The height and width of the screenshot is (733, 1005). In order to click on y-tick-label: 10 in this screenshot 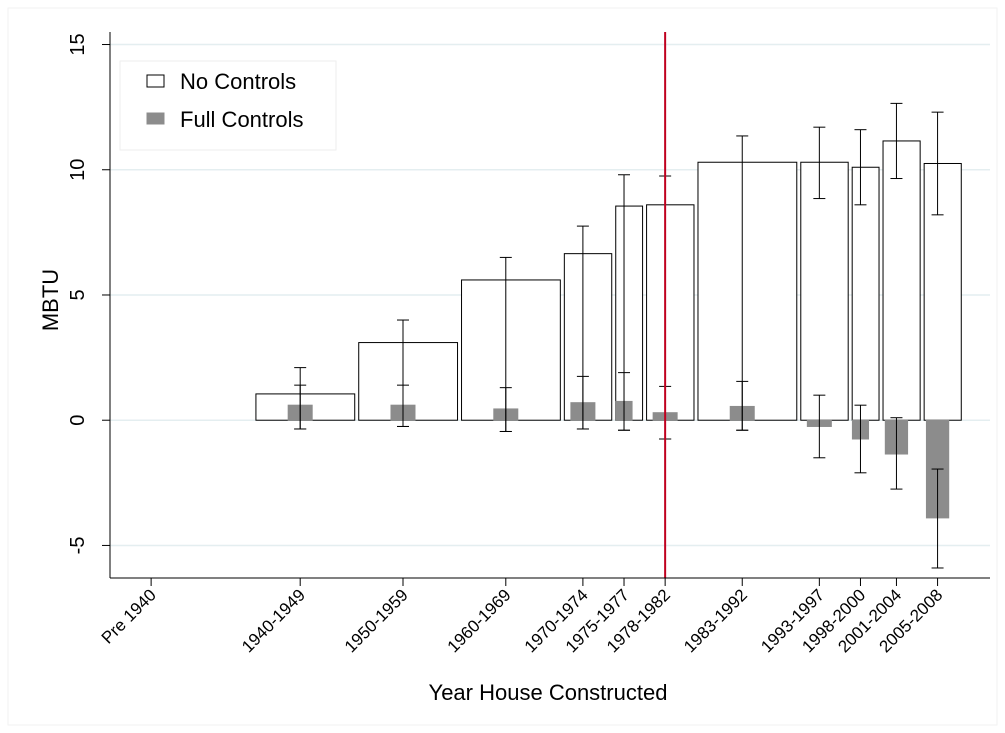, I will do `click(78, 170)`.